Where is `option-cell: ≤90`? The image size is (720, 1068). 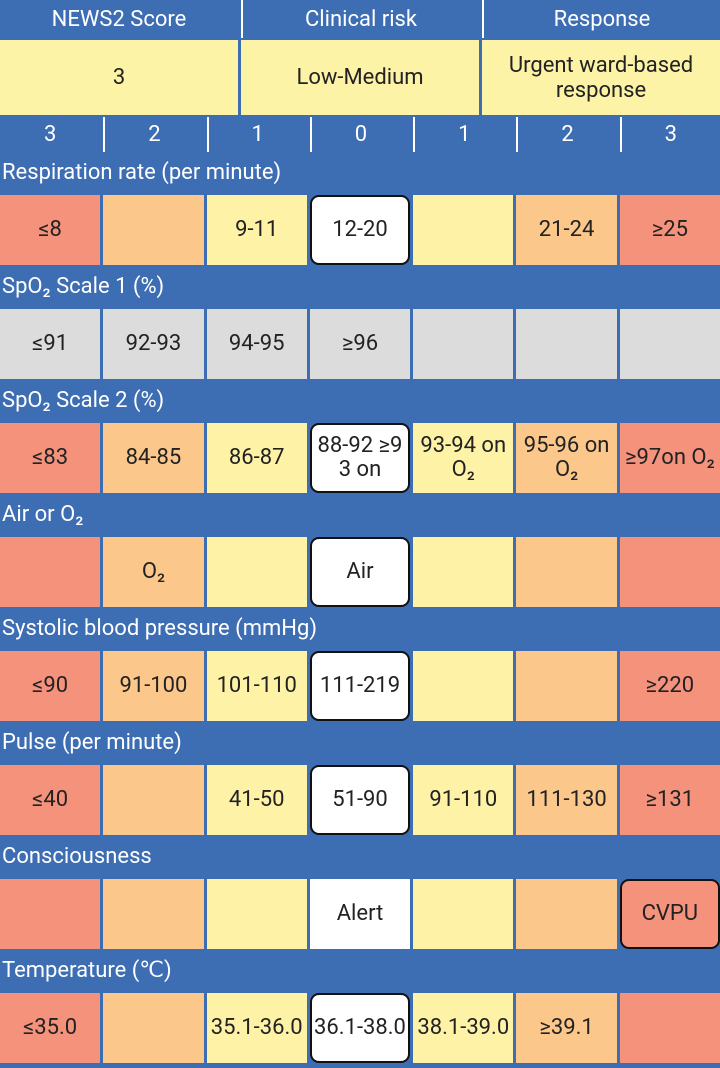
option-cell: ≤90 is located at coordinates (50, 686).